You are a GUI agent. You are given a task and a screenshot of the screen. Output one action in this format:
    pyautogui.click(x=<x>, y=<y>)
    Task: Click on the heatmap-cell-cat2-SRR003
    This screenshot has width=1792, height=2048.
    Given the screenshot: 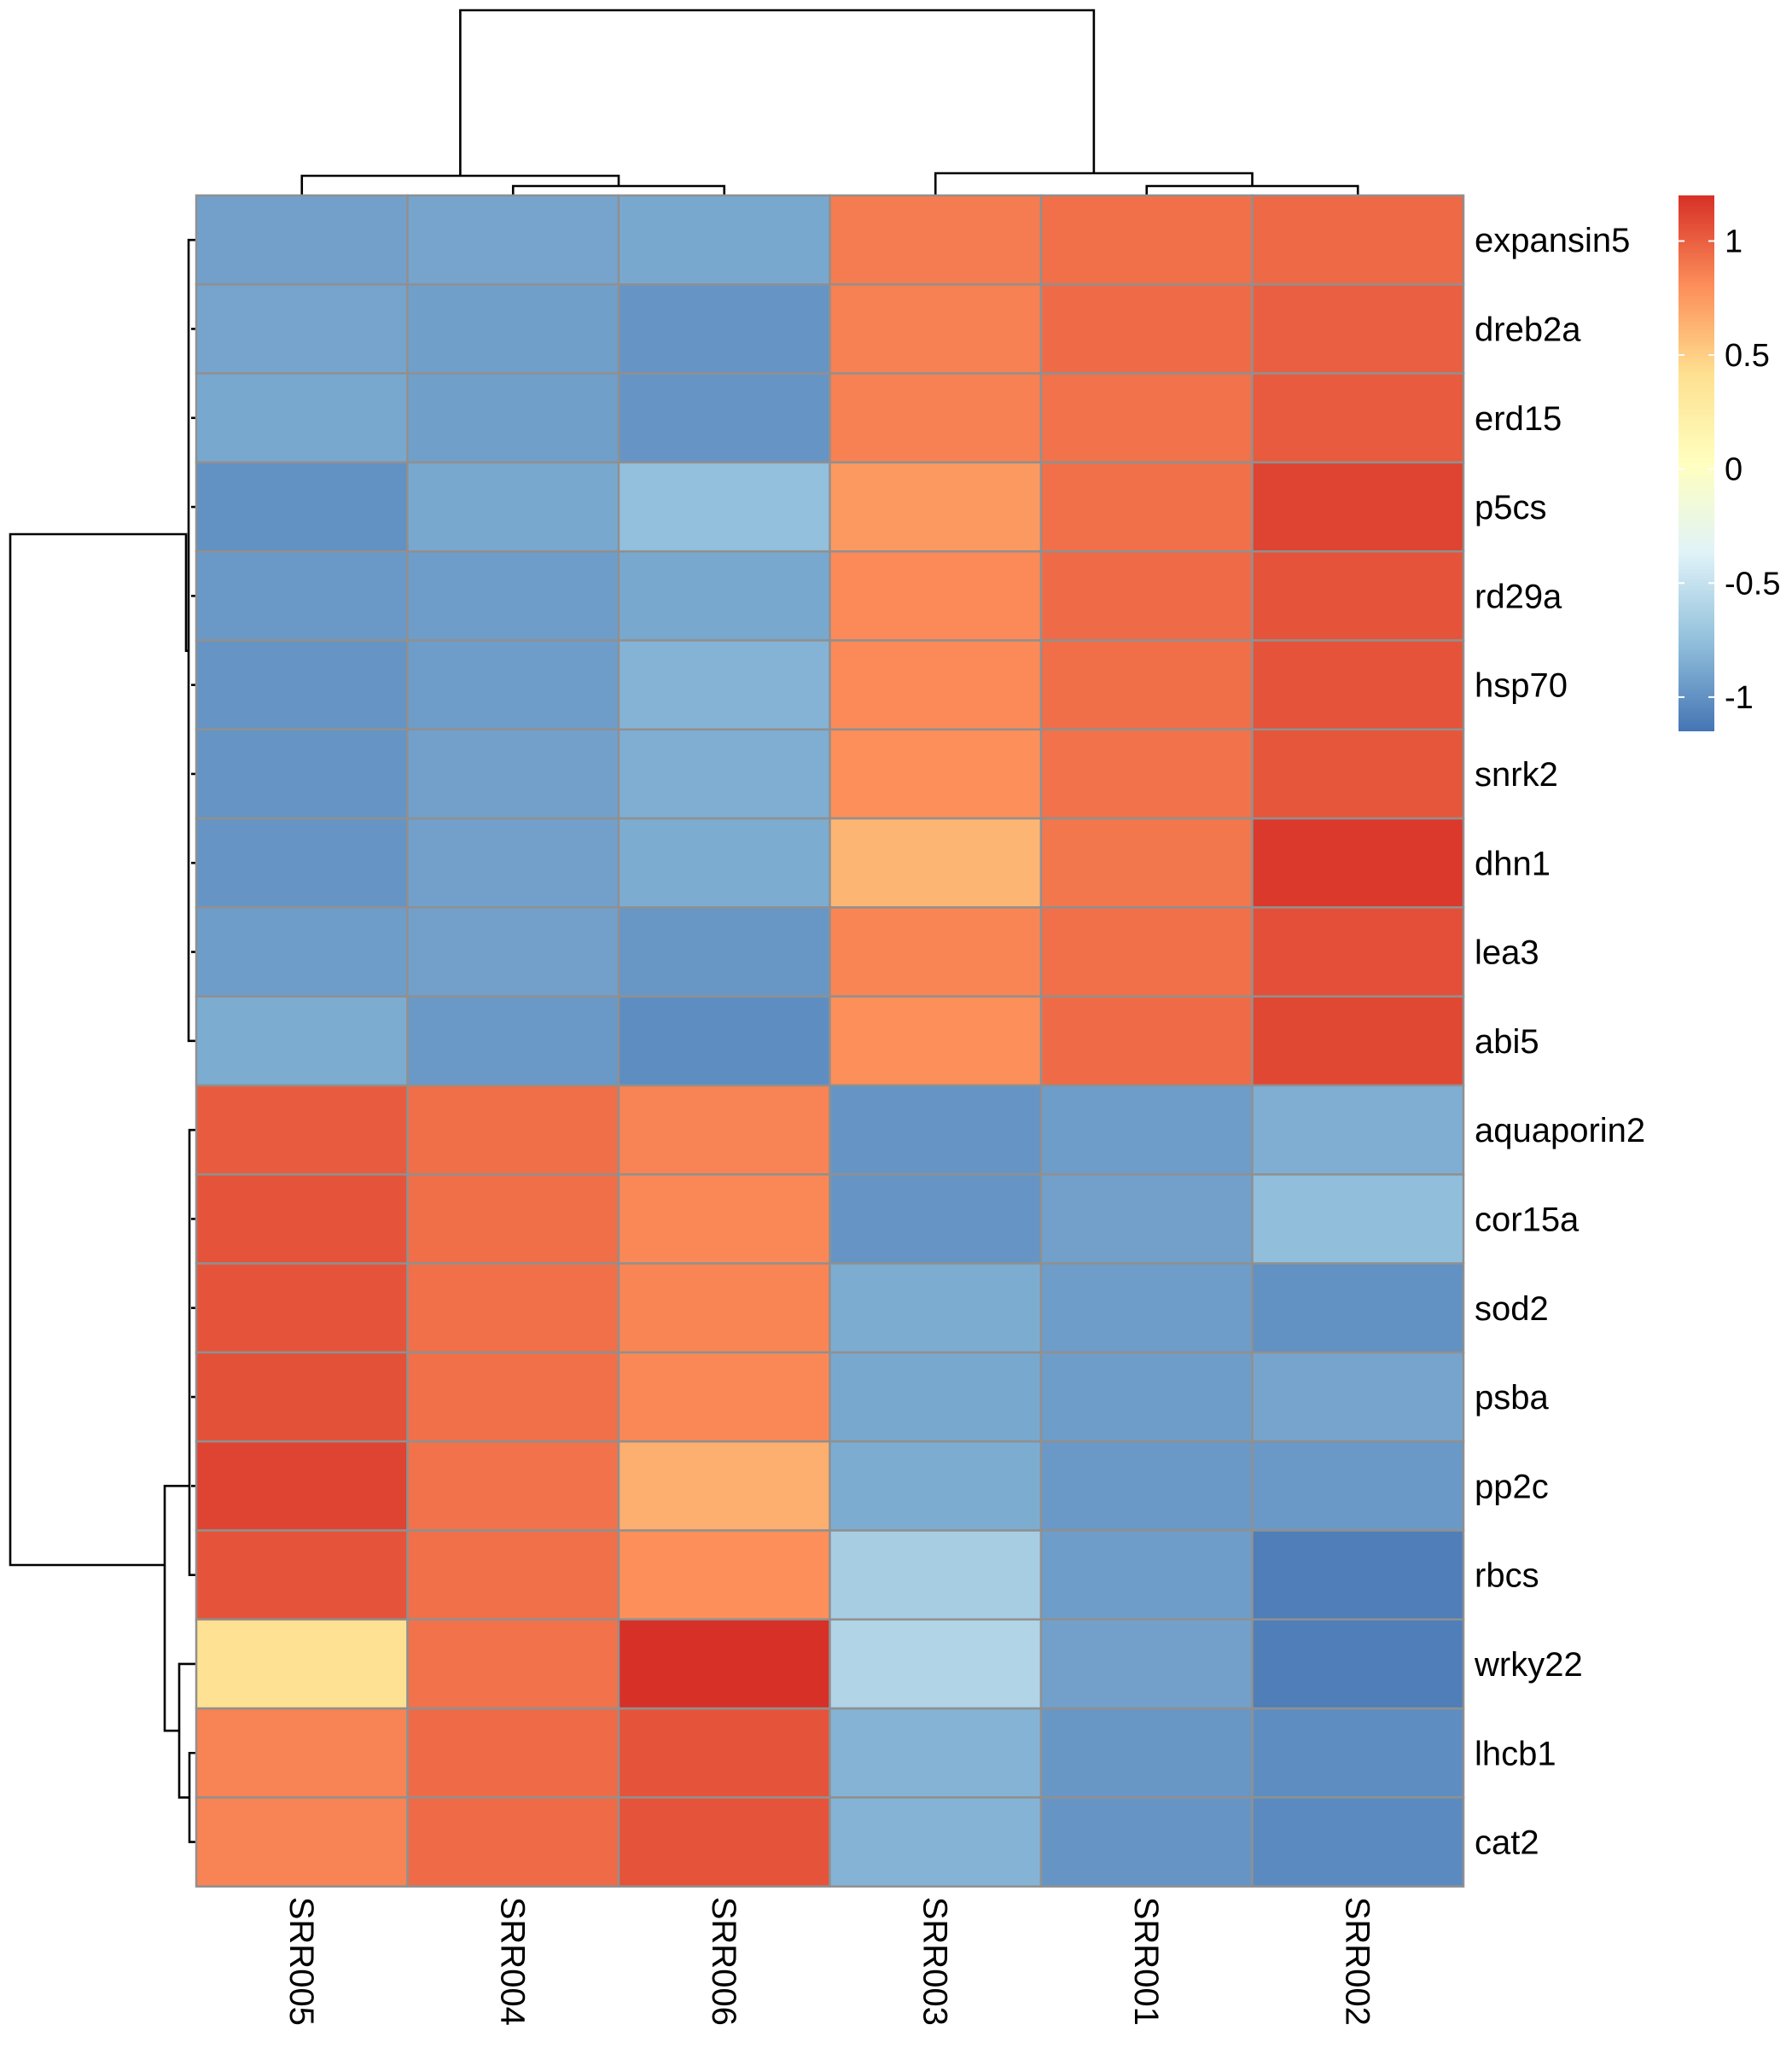 What is the action you would take?
    pyautogui.click(x=936, y=1842)
    